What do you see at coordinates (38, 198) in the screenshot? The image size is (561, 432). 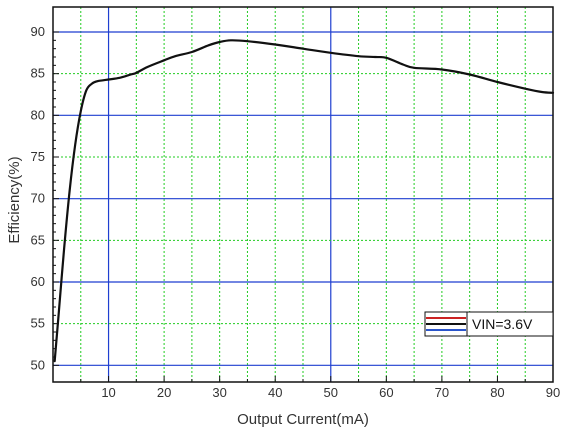 I see `y-tick-label: 70` at bounding box center [38, 198].